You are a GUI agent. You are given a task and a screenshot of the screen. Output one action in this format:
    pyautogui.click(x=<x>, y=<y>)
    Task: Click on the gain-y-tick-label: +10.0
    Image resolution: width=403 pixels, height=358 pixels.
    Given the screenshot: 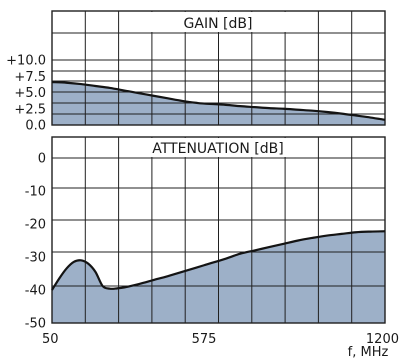 What is the action you would take?
    pyautogui.click(x=26, y=61)
    